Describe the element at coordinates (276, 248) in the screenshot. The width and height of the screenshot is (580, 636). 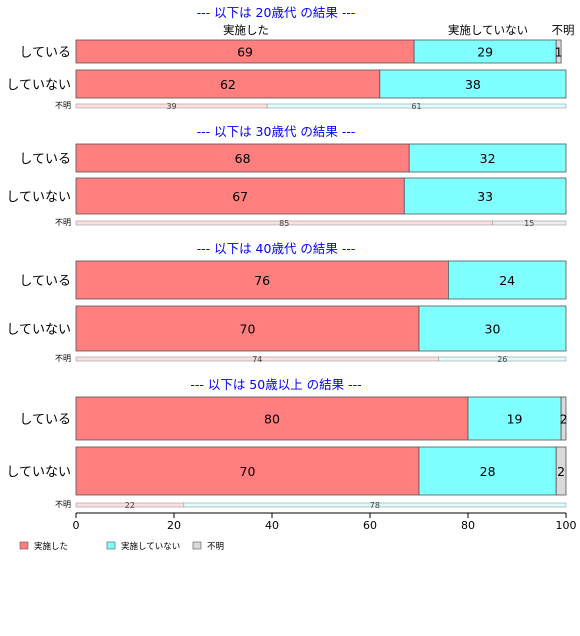
I see `panel-title: --- 以下は 40歳代 の結果 ---` at that location.